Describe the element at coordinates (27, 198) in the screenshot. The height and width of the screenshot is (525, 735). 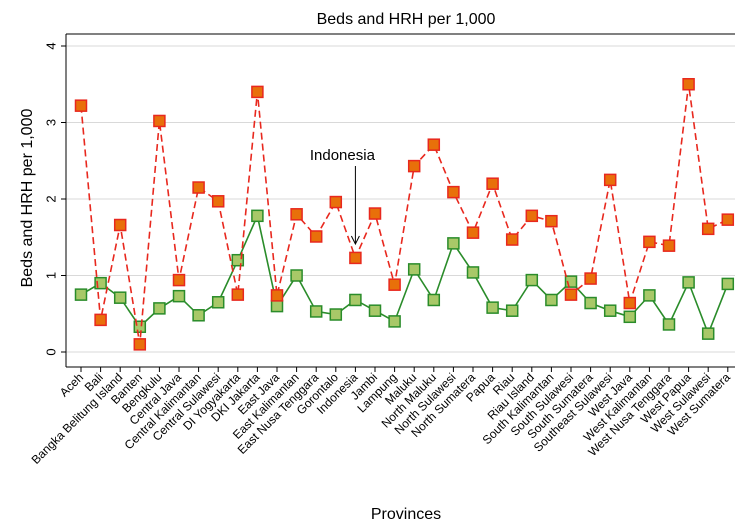
I see `y-axis-title: Beds and HRH per 1,000` at that location.